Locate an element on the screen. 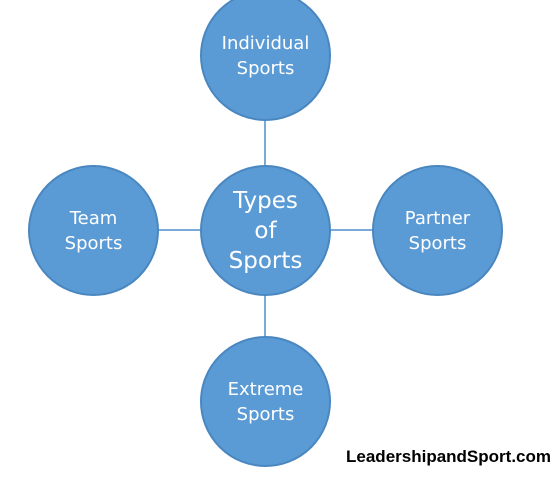  connector-bottom is located at coordinates (265, 316).